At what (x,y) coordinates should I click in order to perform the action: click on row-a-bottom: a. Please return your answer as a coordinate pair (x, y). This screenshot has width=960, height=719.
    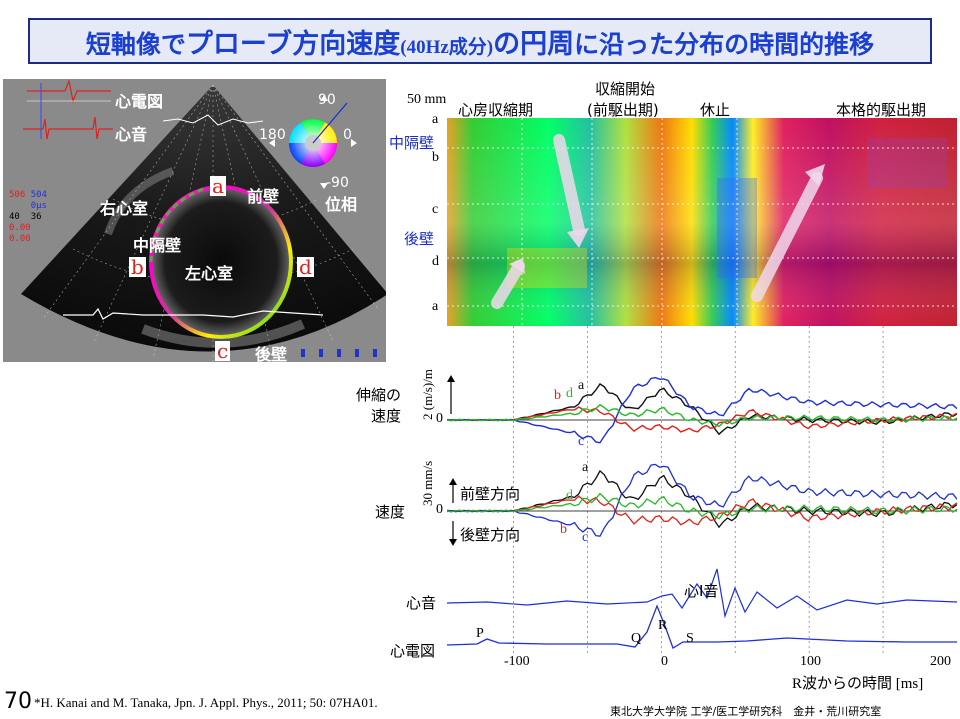
    Looking at the image, I should click on (435, 306).